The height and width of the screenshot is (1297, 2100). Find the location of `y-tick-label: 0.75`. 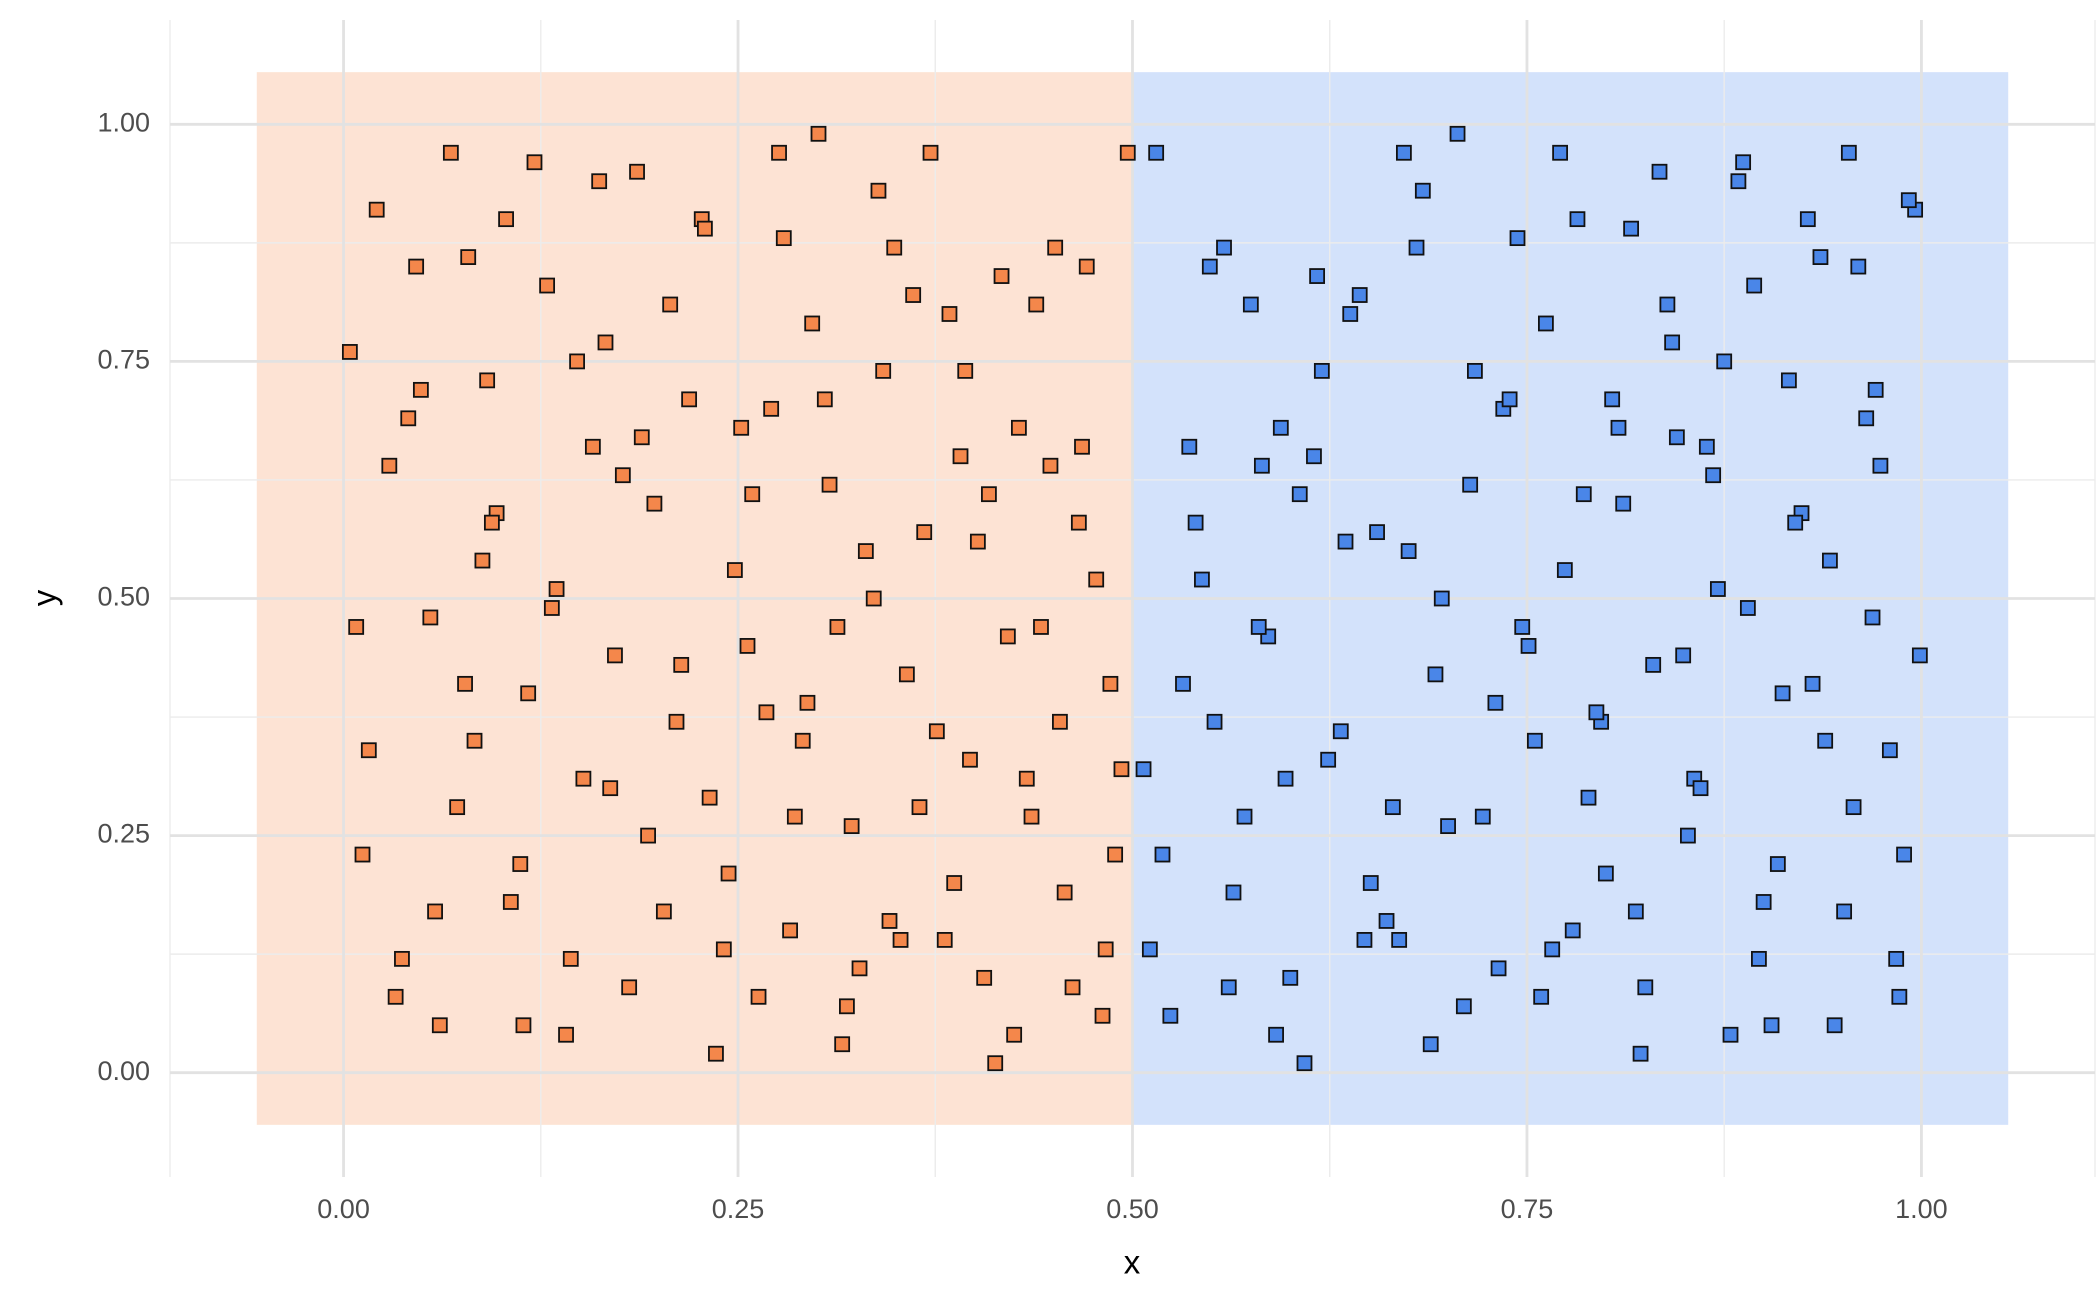

y-tick-label: 0.75 is located at coordinates (123, 360).